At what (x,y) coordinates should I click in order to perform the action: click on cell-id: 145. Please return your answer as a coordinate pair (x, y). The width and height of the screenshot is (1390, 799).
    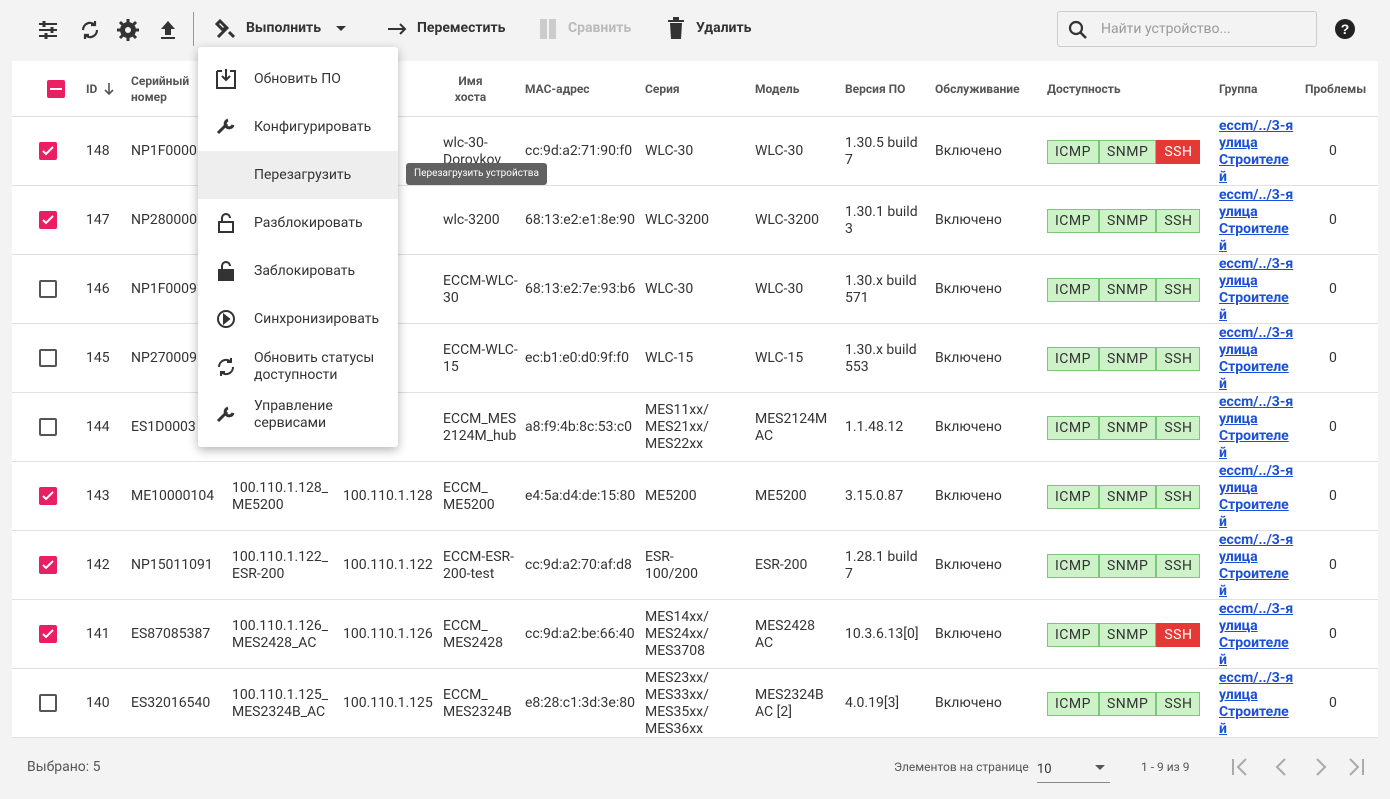
    Looking at the image, I should click on (98, 358).